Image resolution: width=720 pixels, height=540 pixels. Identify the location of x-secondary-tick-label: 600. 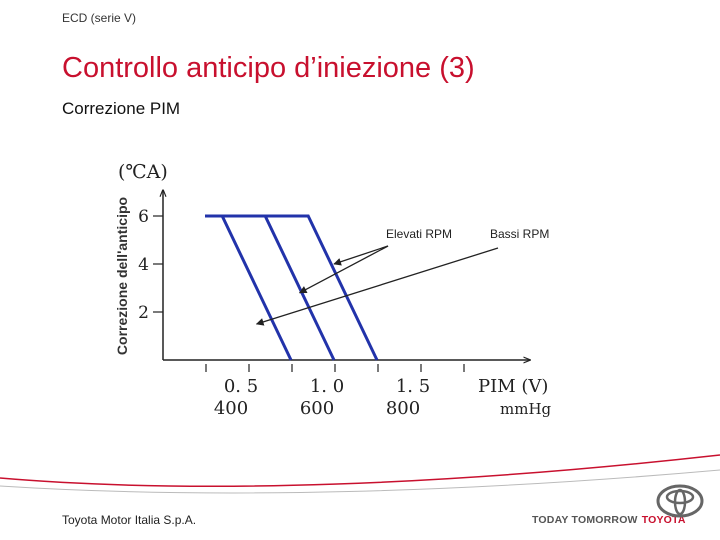
(317, 408).